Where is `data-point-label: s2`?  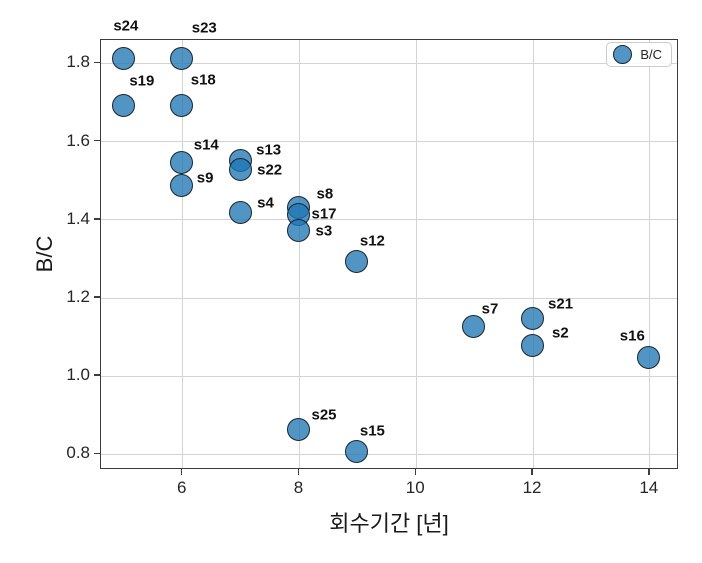
data-point-label: s2 is located at coordinates (560, 333).